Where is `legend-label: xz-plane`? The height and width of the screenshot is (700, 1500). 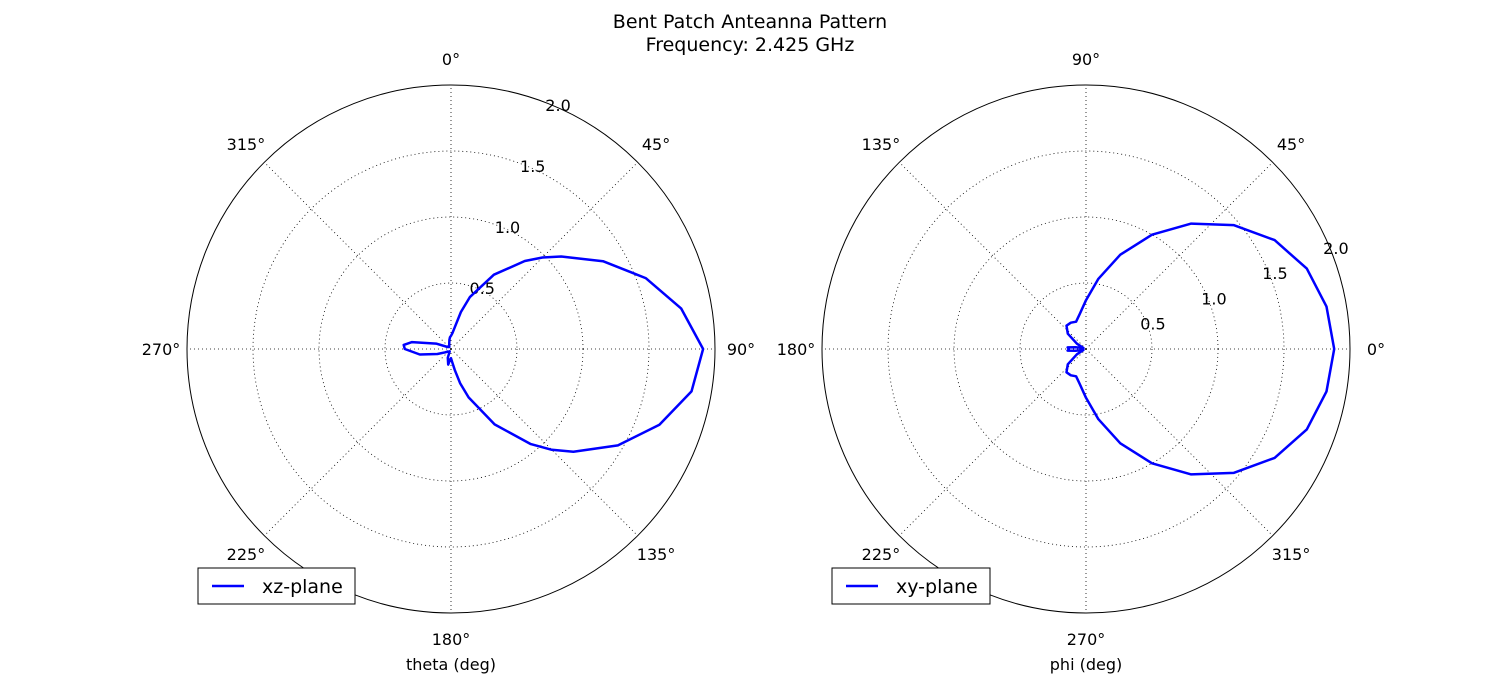
legend-label: xz-plane is located at coordinates (302, 587).